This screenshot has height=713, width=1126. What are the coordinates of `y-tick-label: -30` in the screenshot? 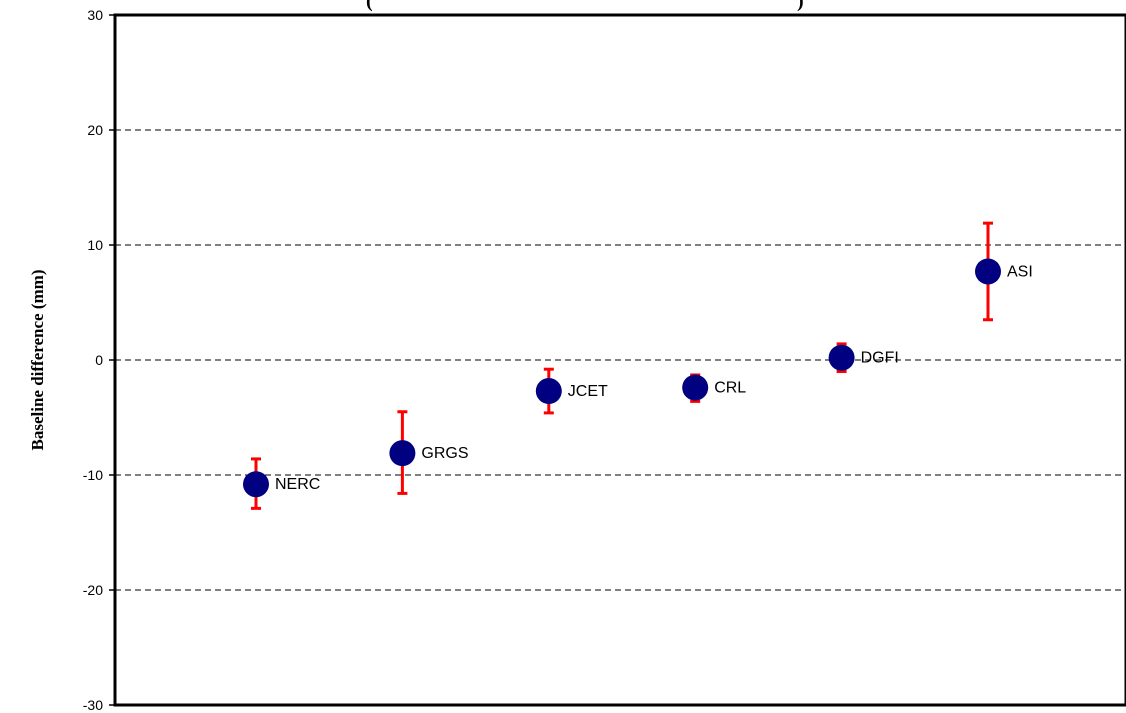 It's located at (93, 705).